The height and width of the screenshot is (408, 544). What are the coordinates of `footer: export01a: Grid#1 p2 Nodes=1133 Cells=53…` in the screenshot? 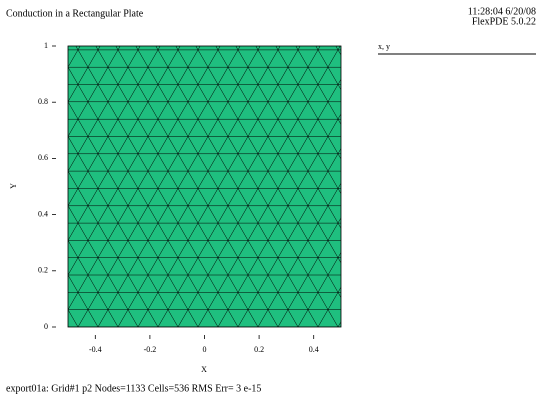 It's located at (133, 388).